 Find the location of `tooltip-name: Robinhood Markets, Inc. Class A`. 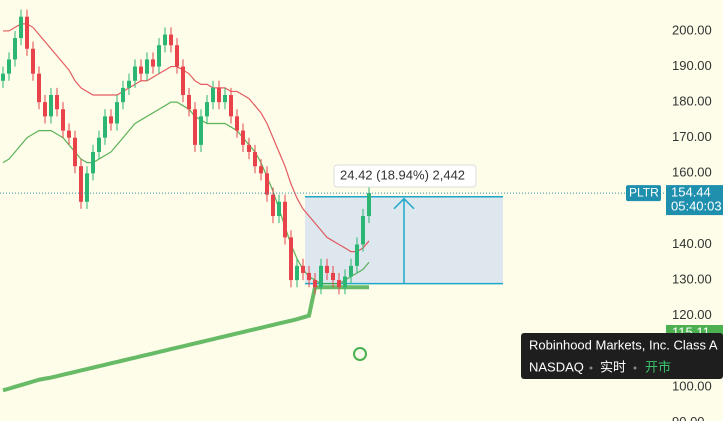

tooltip-name: Robinhood Markets, Inc. Class A is located at coordinates (623, 344).